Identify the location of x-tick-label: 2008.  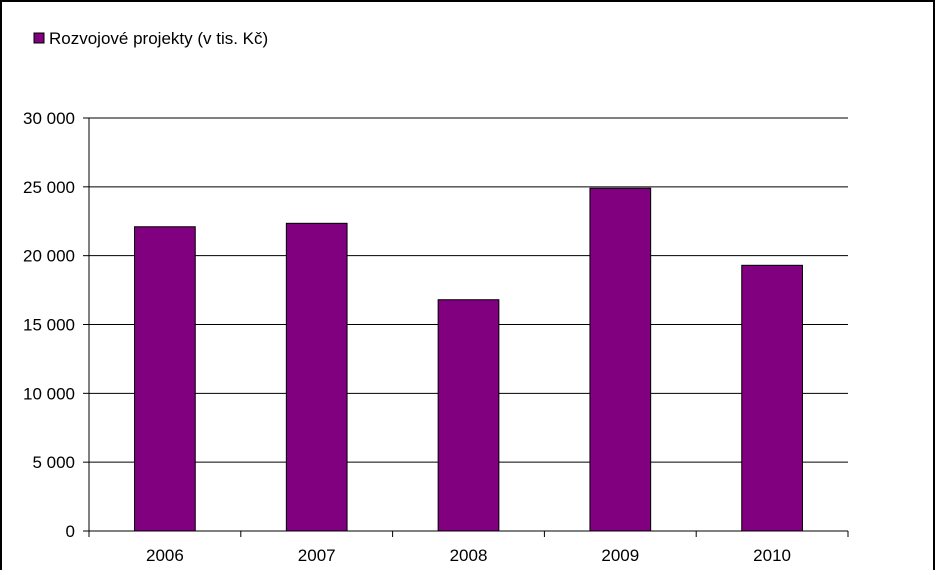
(469, 555).